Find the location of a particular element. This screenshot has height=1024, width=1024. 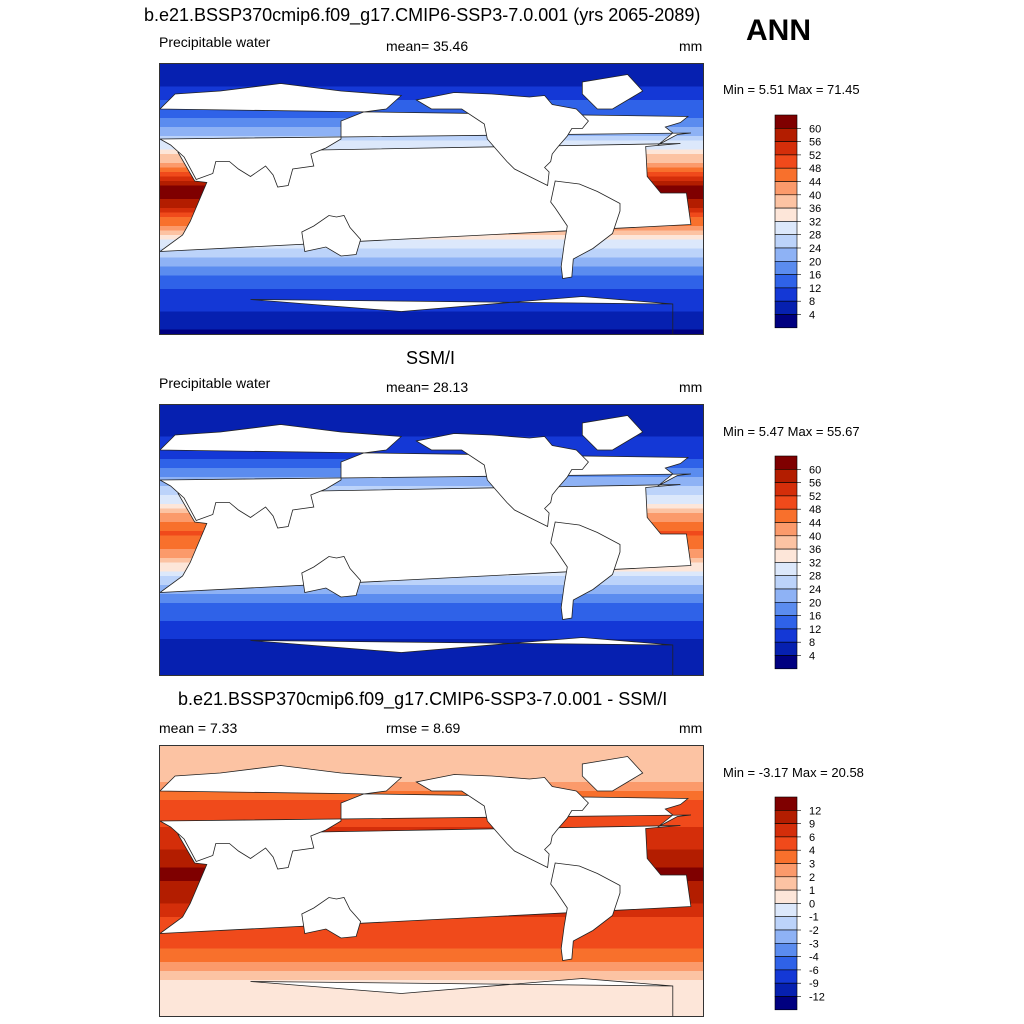

colorbar-tick-label: 40 is located at coordinates (815, 196).